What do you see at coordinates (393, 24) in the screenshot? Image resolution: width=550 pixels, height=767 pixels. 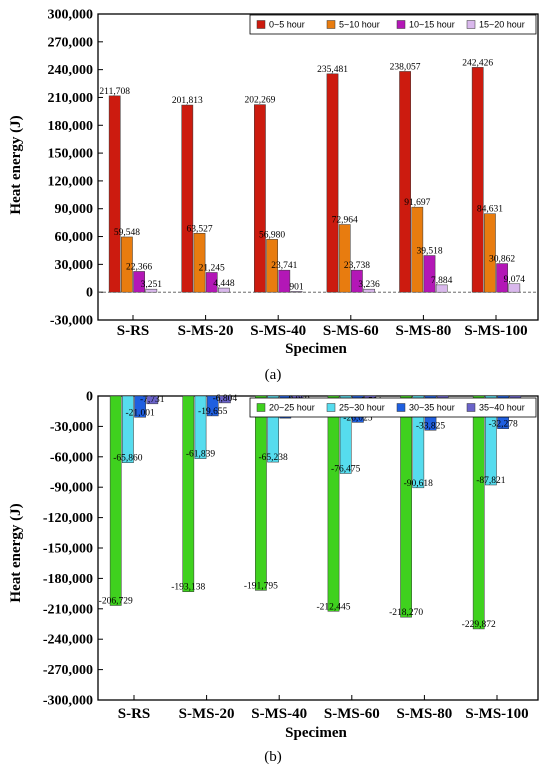 I see `chart-a-legend` at bounding box center [393, 24].